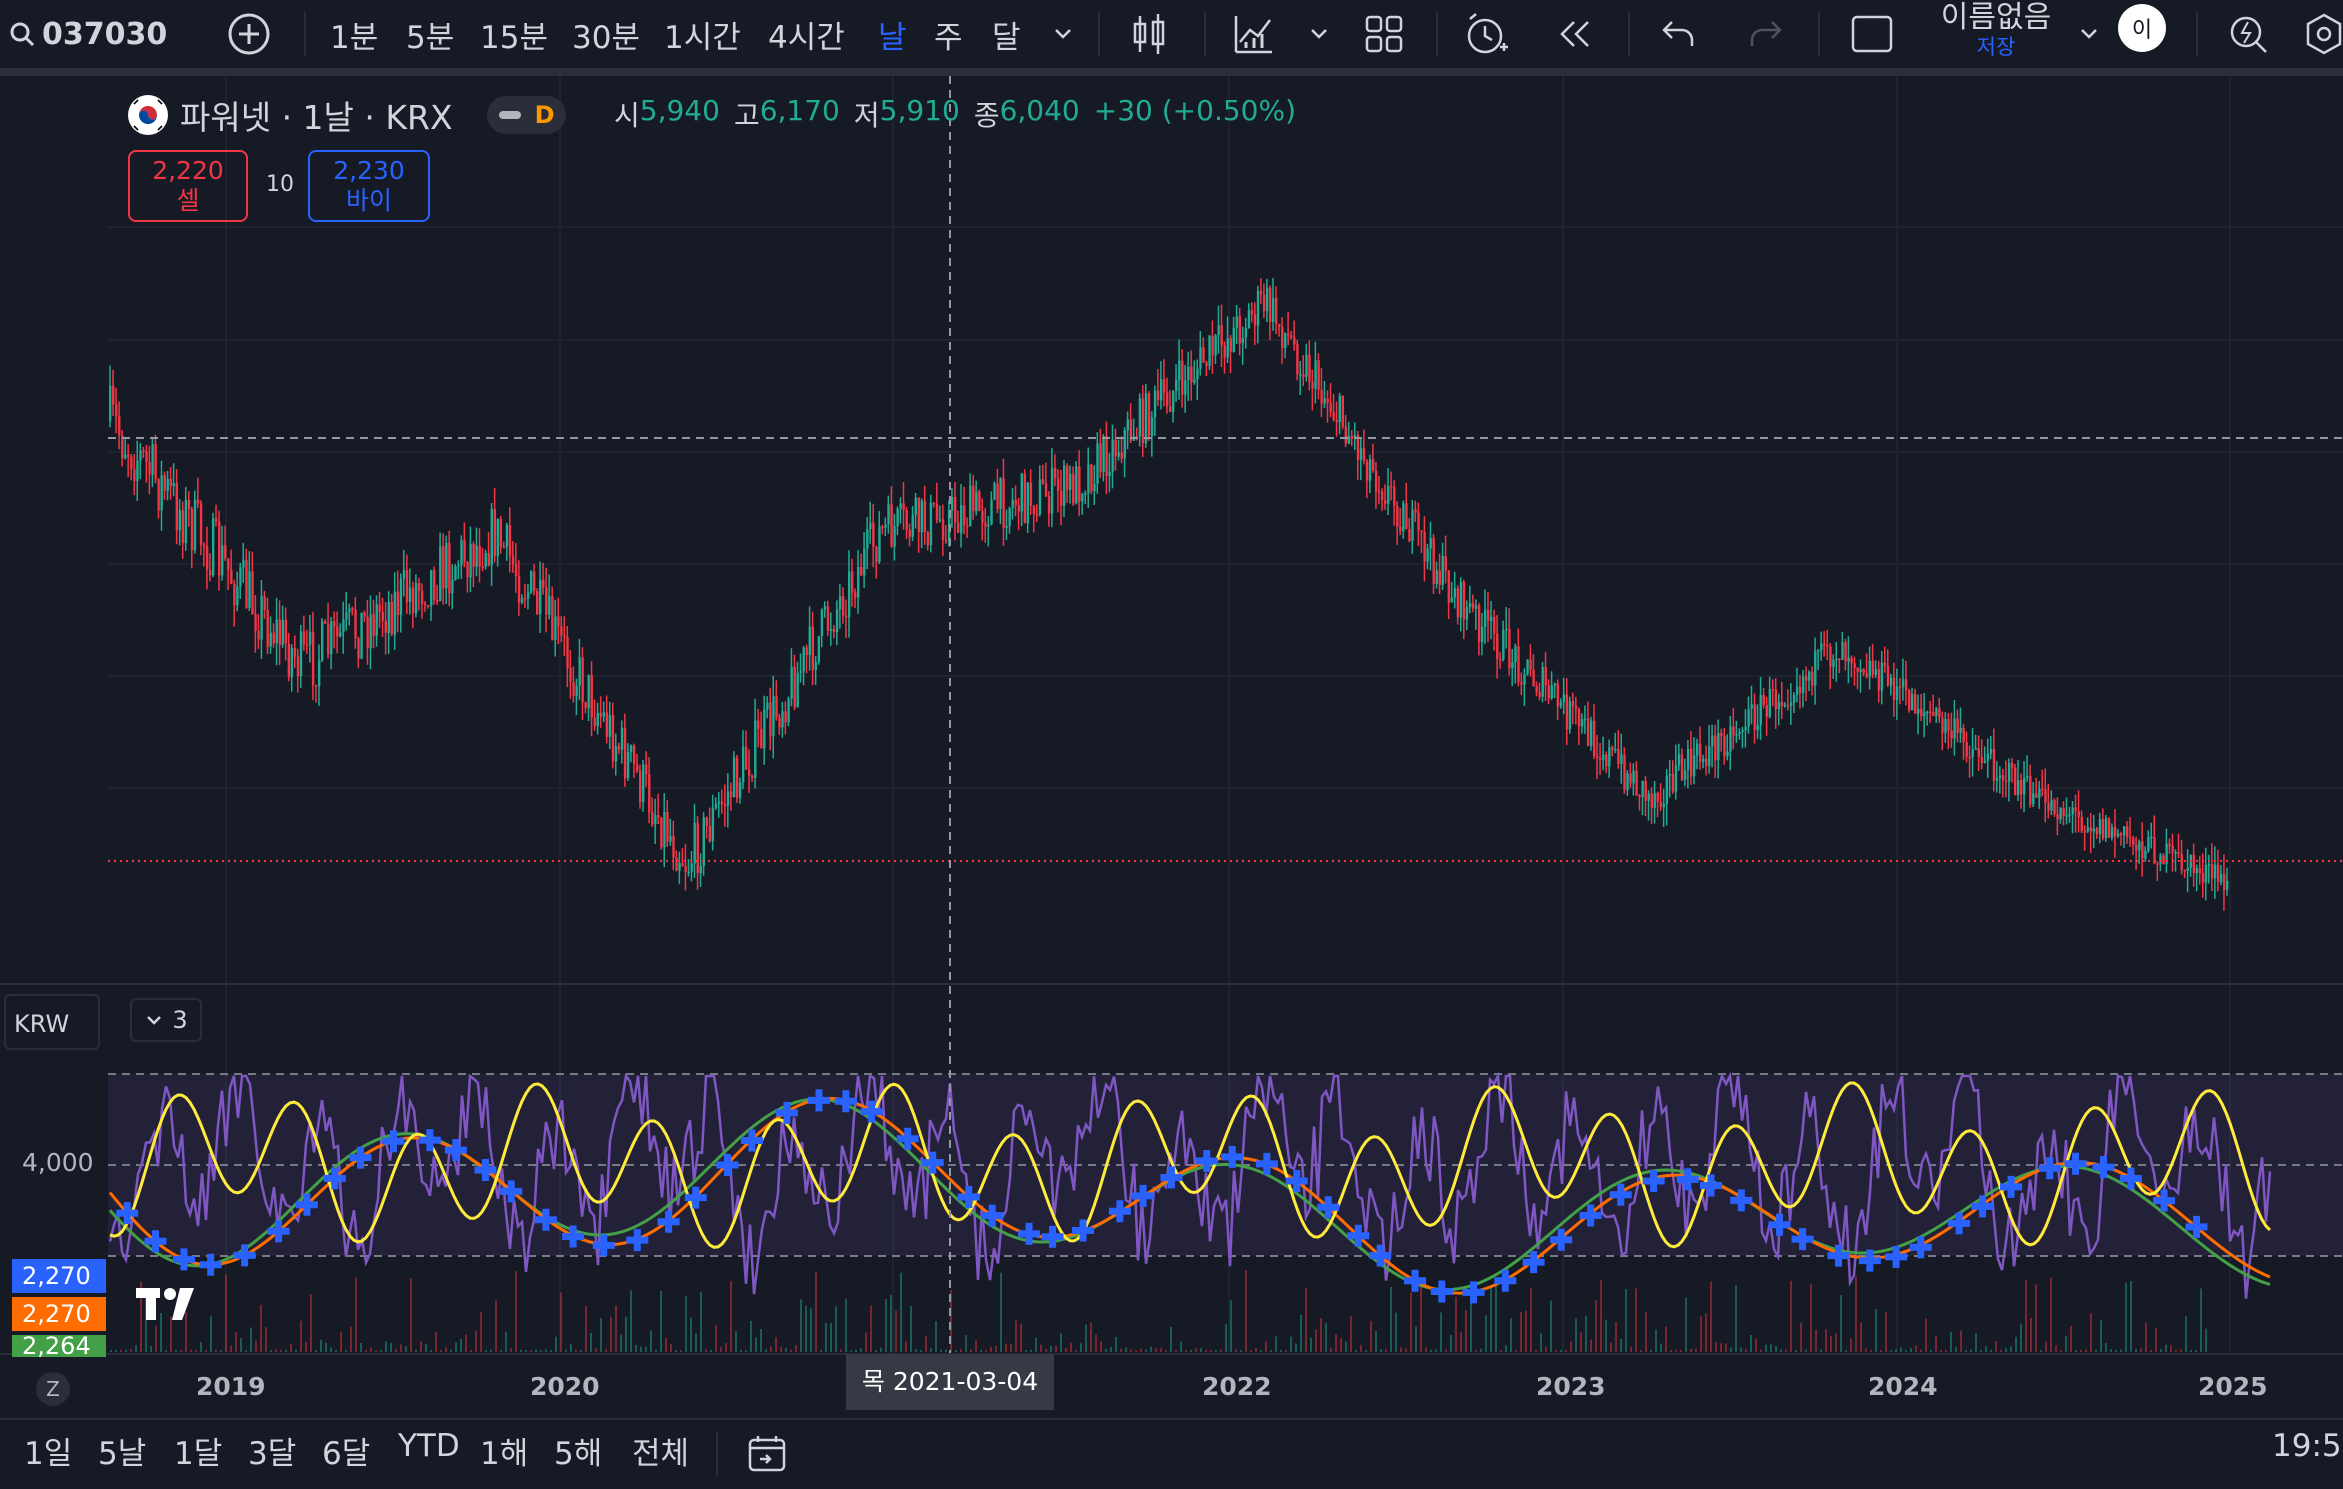 Image resolution: width=2343 pixels, height=1489 pixels. I want to click on pane-collapse-button: 3, so click(166, 1020).